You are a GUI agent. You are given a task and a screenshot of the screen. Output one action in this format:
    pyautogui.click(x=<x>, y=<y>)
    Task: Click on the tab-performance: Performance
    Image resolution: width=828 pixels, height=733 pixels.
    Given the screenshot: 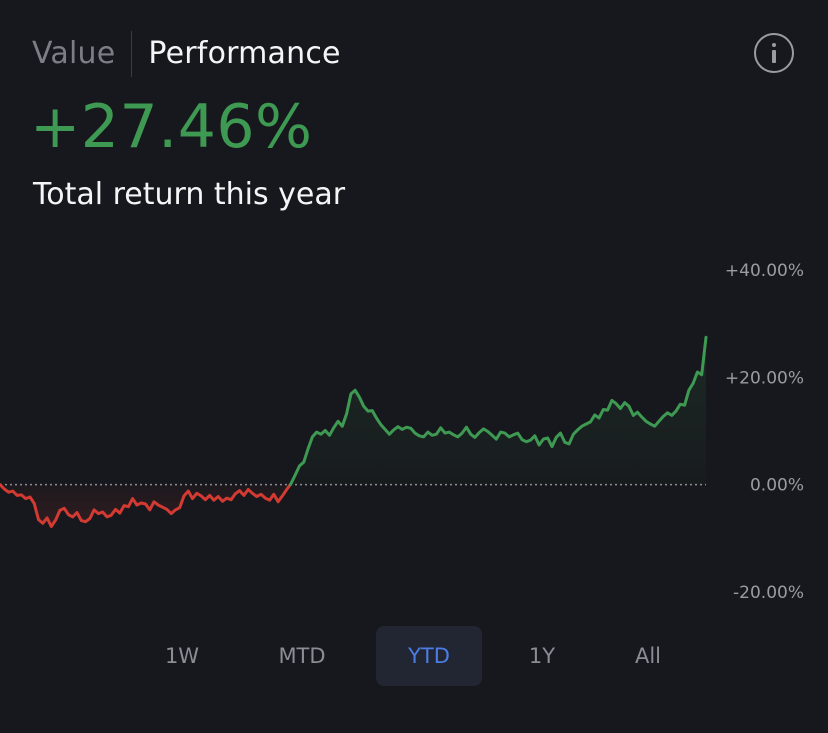 What is the action you would take?
    pyautogui.click(x=244, y=53)
    